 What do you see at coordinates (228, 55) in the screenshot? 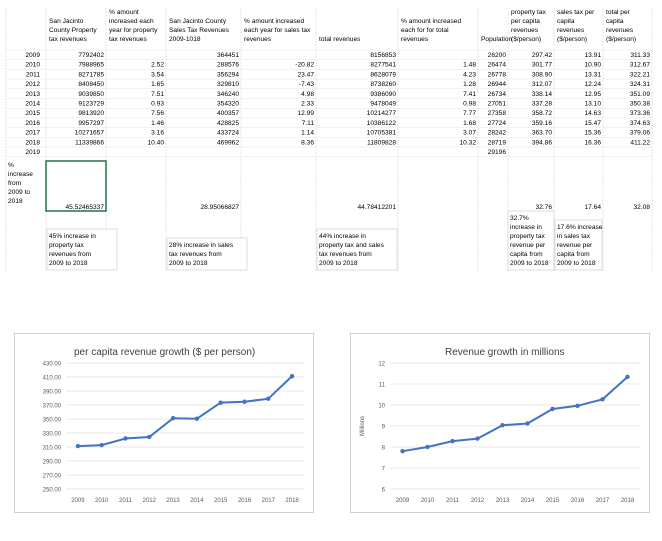
I see `table-cell: 364451` at bounding box center [228, 55].